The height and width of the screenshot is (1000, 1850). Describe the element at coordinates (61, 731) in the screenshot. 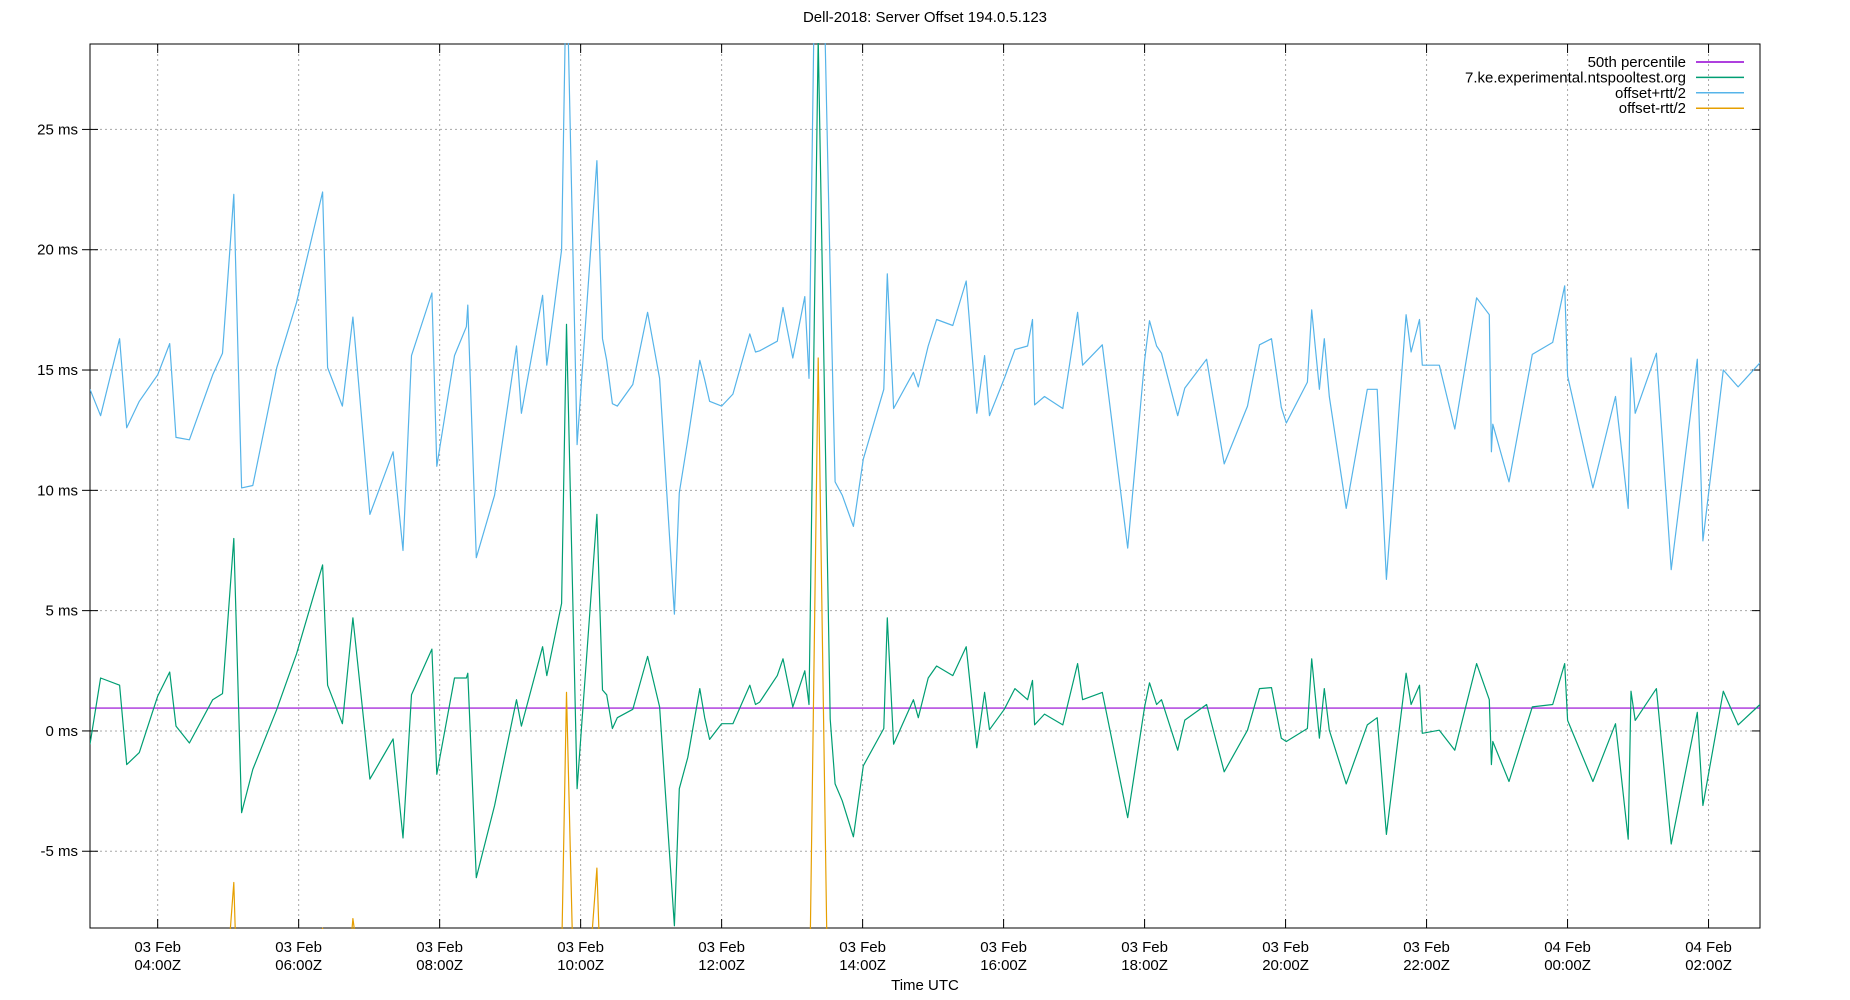

I see `y-tick-label: 0 ms` at that location.